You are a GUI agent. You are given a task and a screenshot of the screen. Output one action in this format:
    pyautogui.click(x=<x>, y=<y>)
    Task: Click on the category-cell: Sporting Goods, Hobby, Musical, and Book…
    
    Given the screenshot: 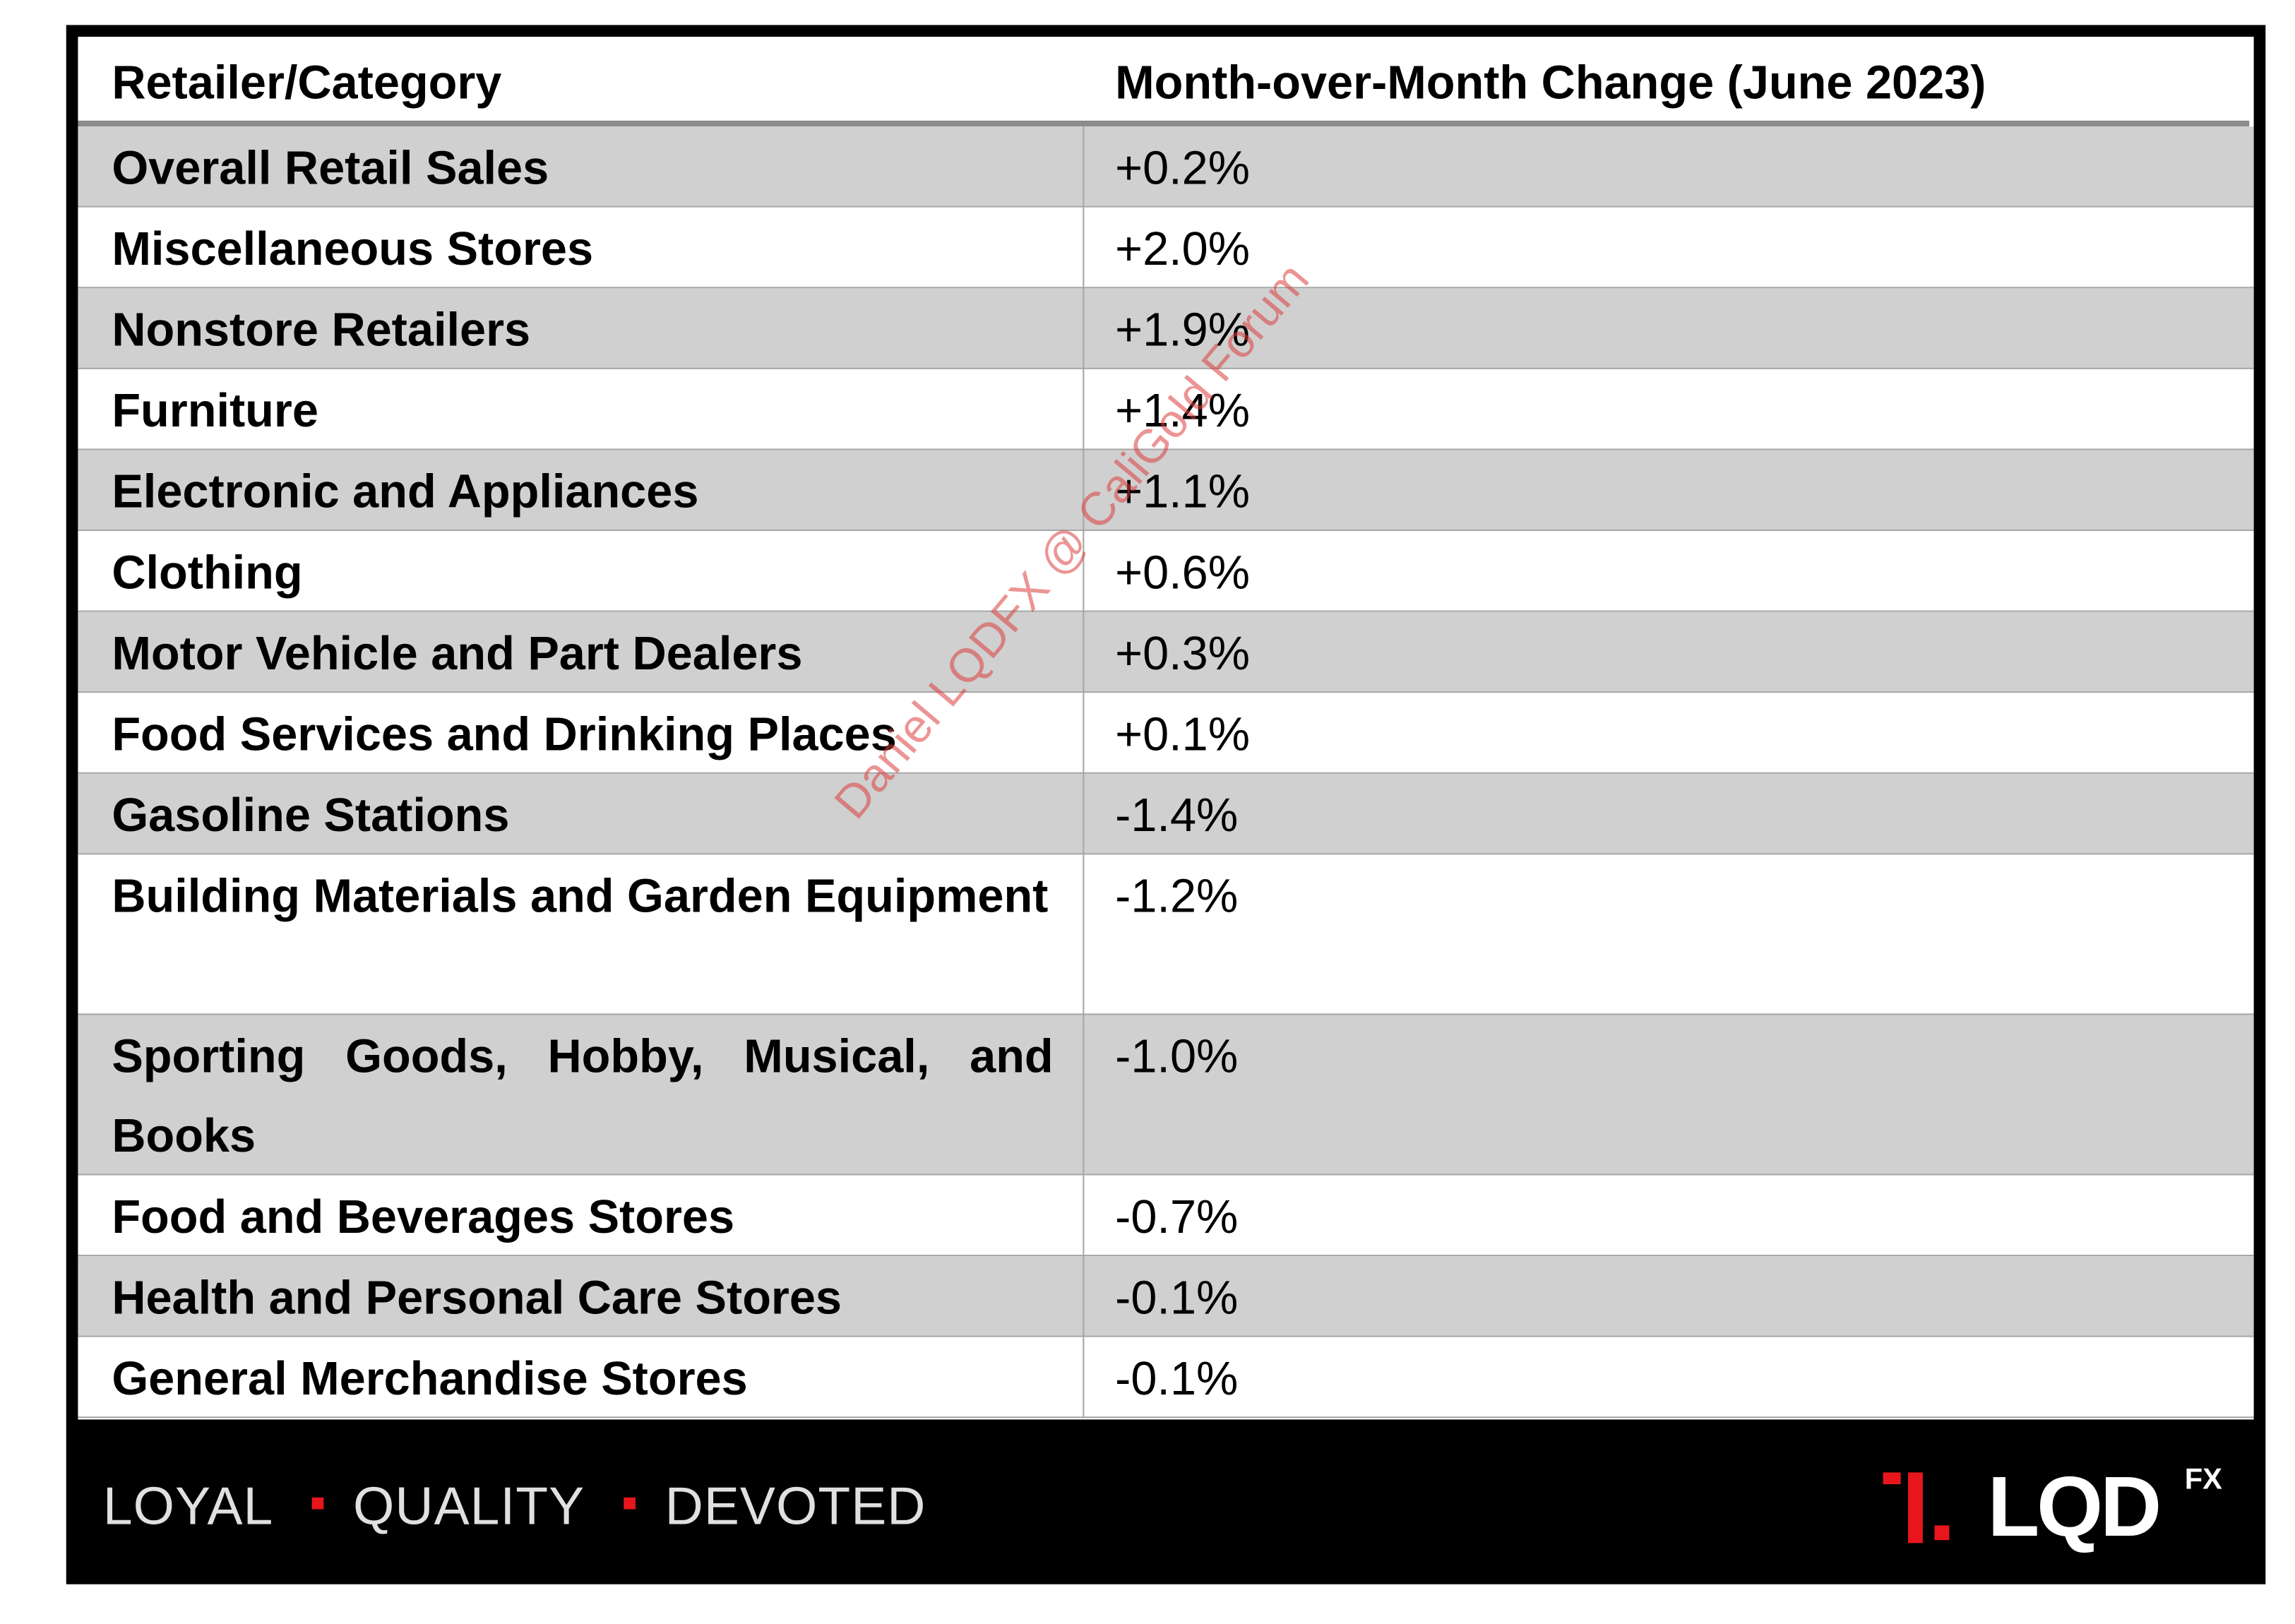 What is the action you would take?
    pyautogui.click(x=583, y=1095)
    